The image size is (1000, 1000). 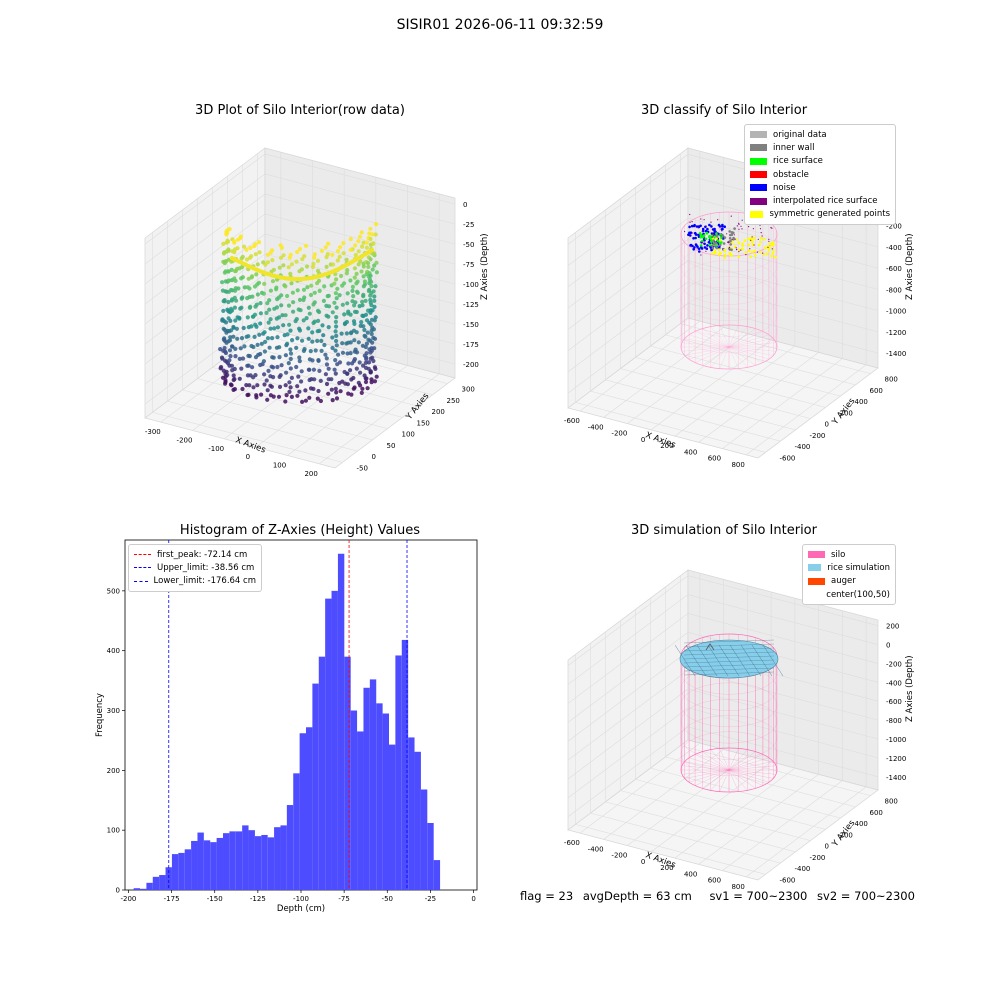 What do you see at coordinates (729, 721) in the screenshot?
I see `simulation-silo-ring` at bounding box center [729, 721].